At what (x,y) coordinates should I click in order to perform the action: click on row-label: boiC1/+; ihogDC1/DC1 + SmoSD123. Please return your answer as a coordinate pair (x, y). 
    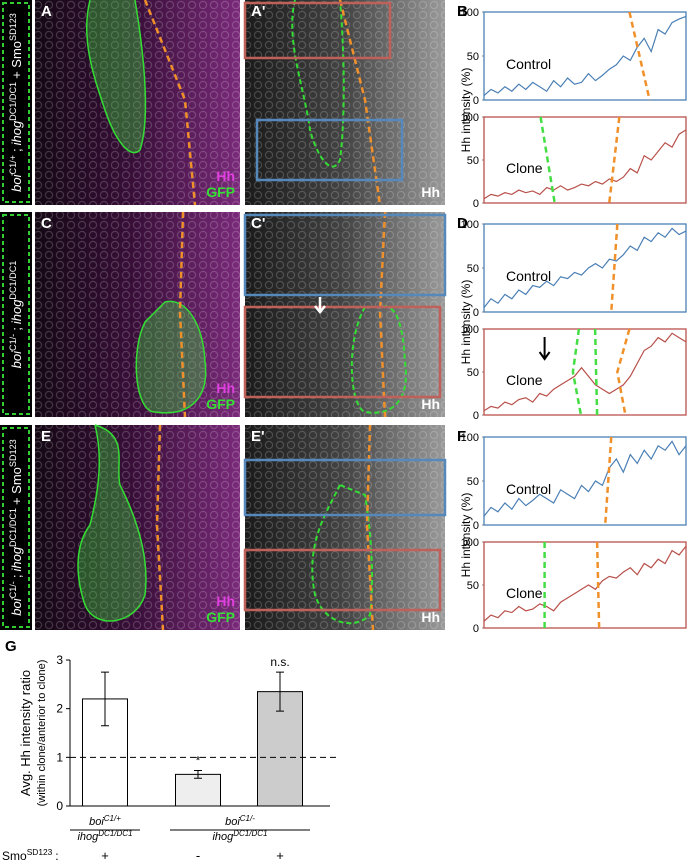
    Looking at the image, I should click on (16, 102).